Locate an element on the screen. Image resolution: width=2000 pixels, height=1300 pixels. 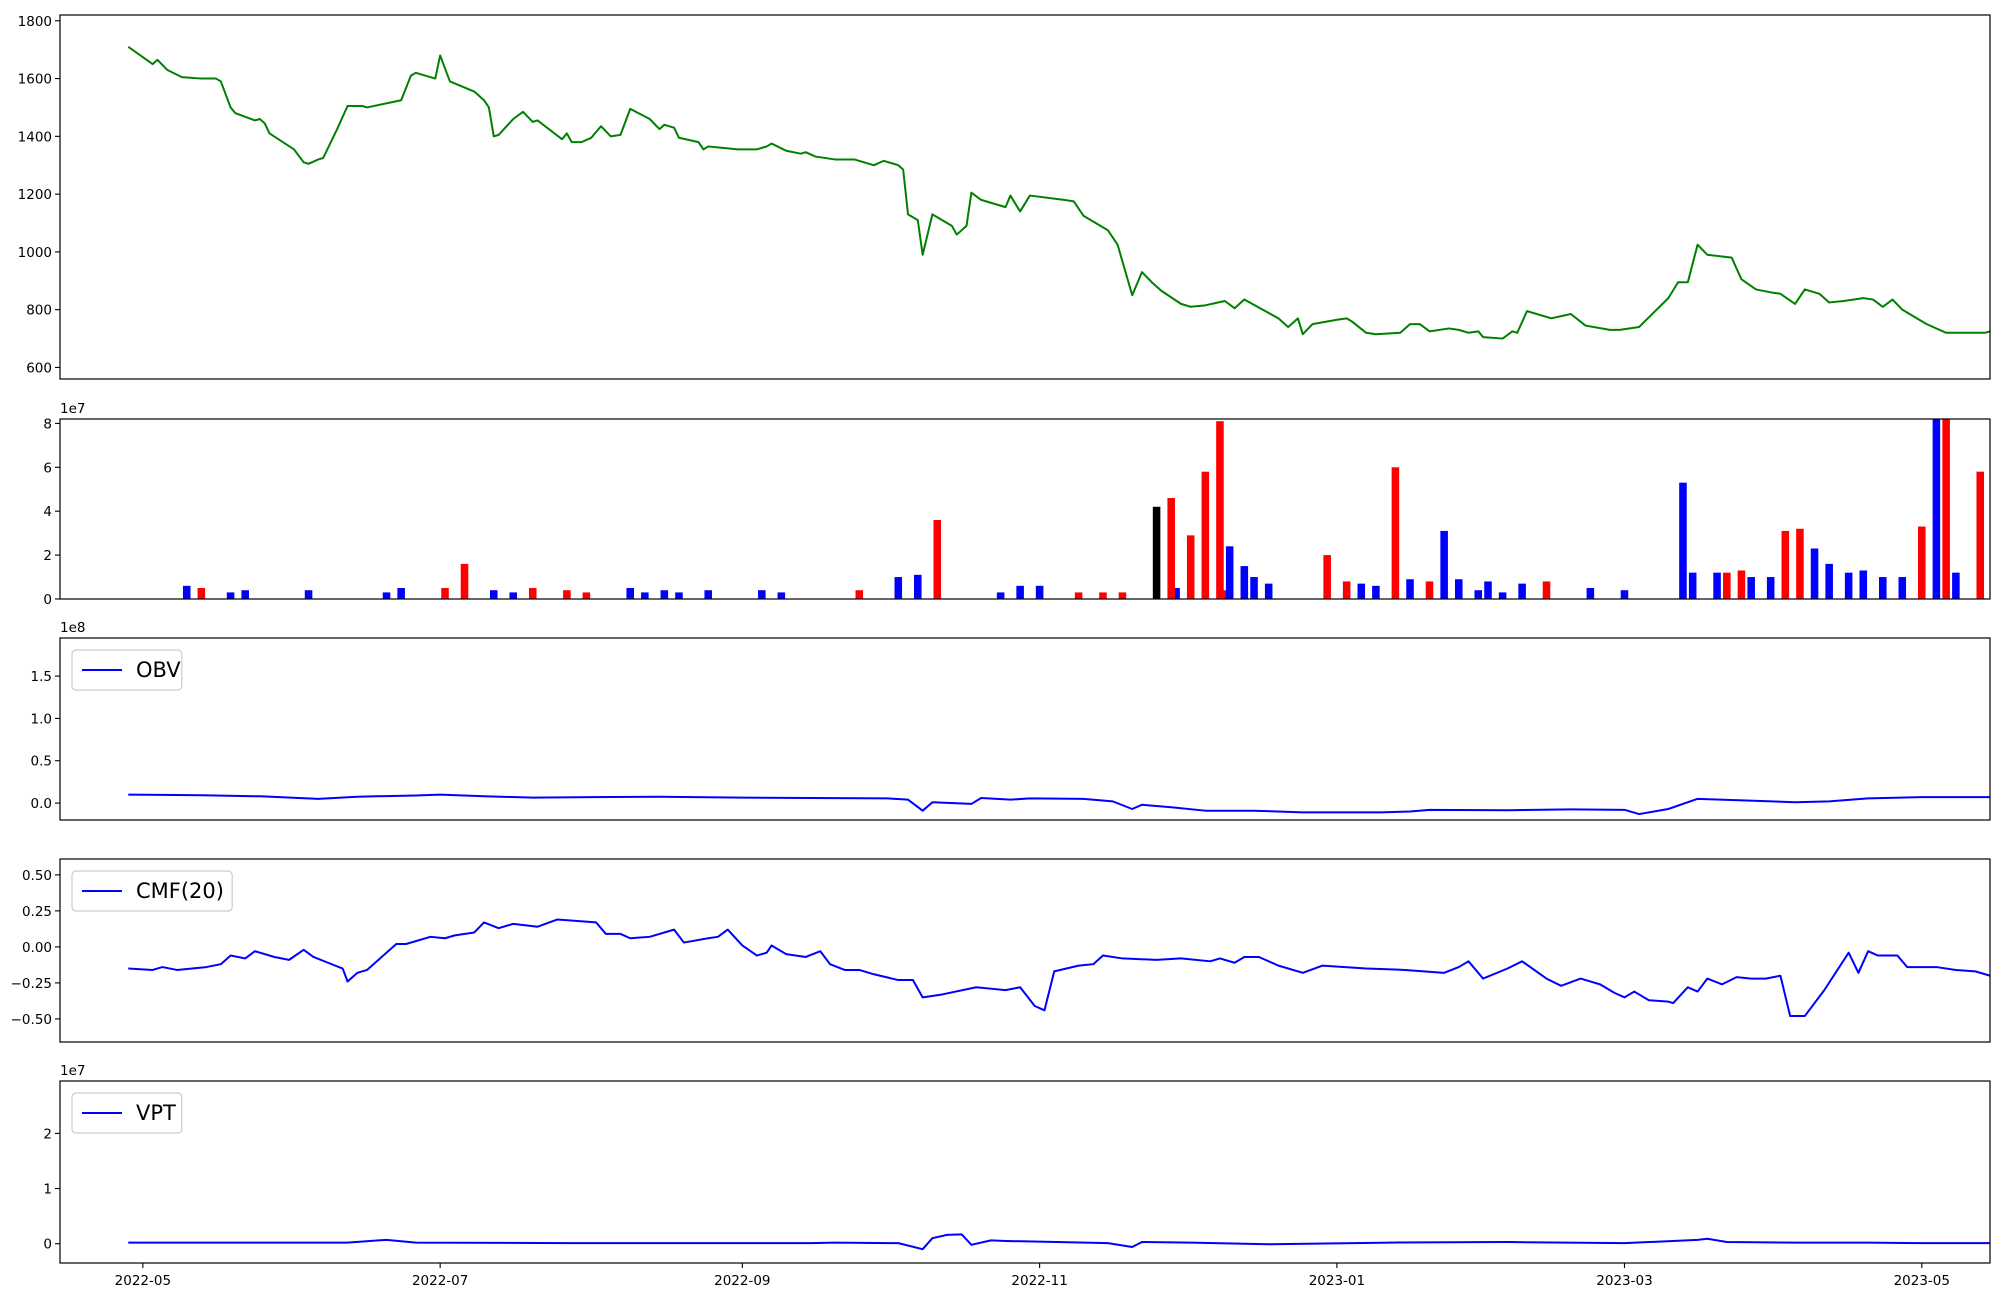
obv-legend-box is located at coordinates (127, 670).